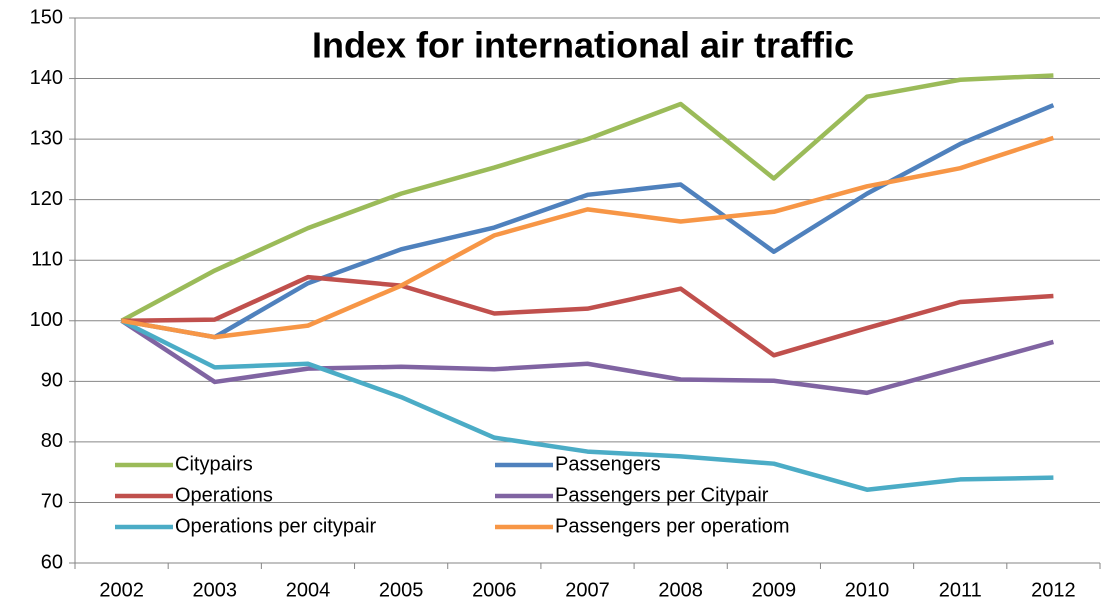  What do you see at coordinates (214, 464) in the screenshot?
I see `legend-label: Citypairs` at bounding box center [214, 464].